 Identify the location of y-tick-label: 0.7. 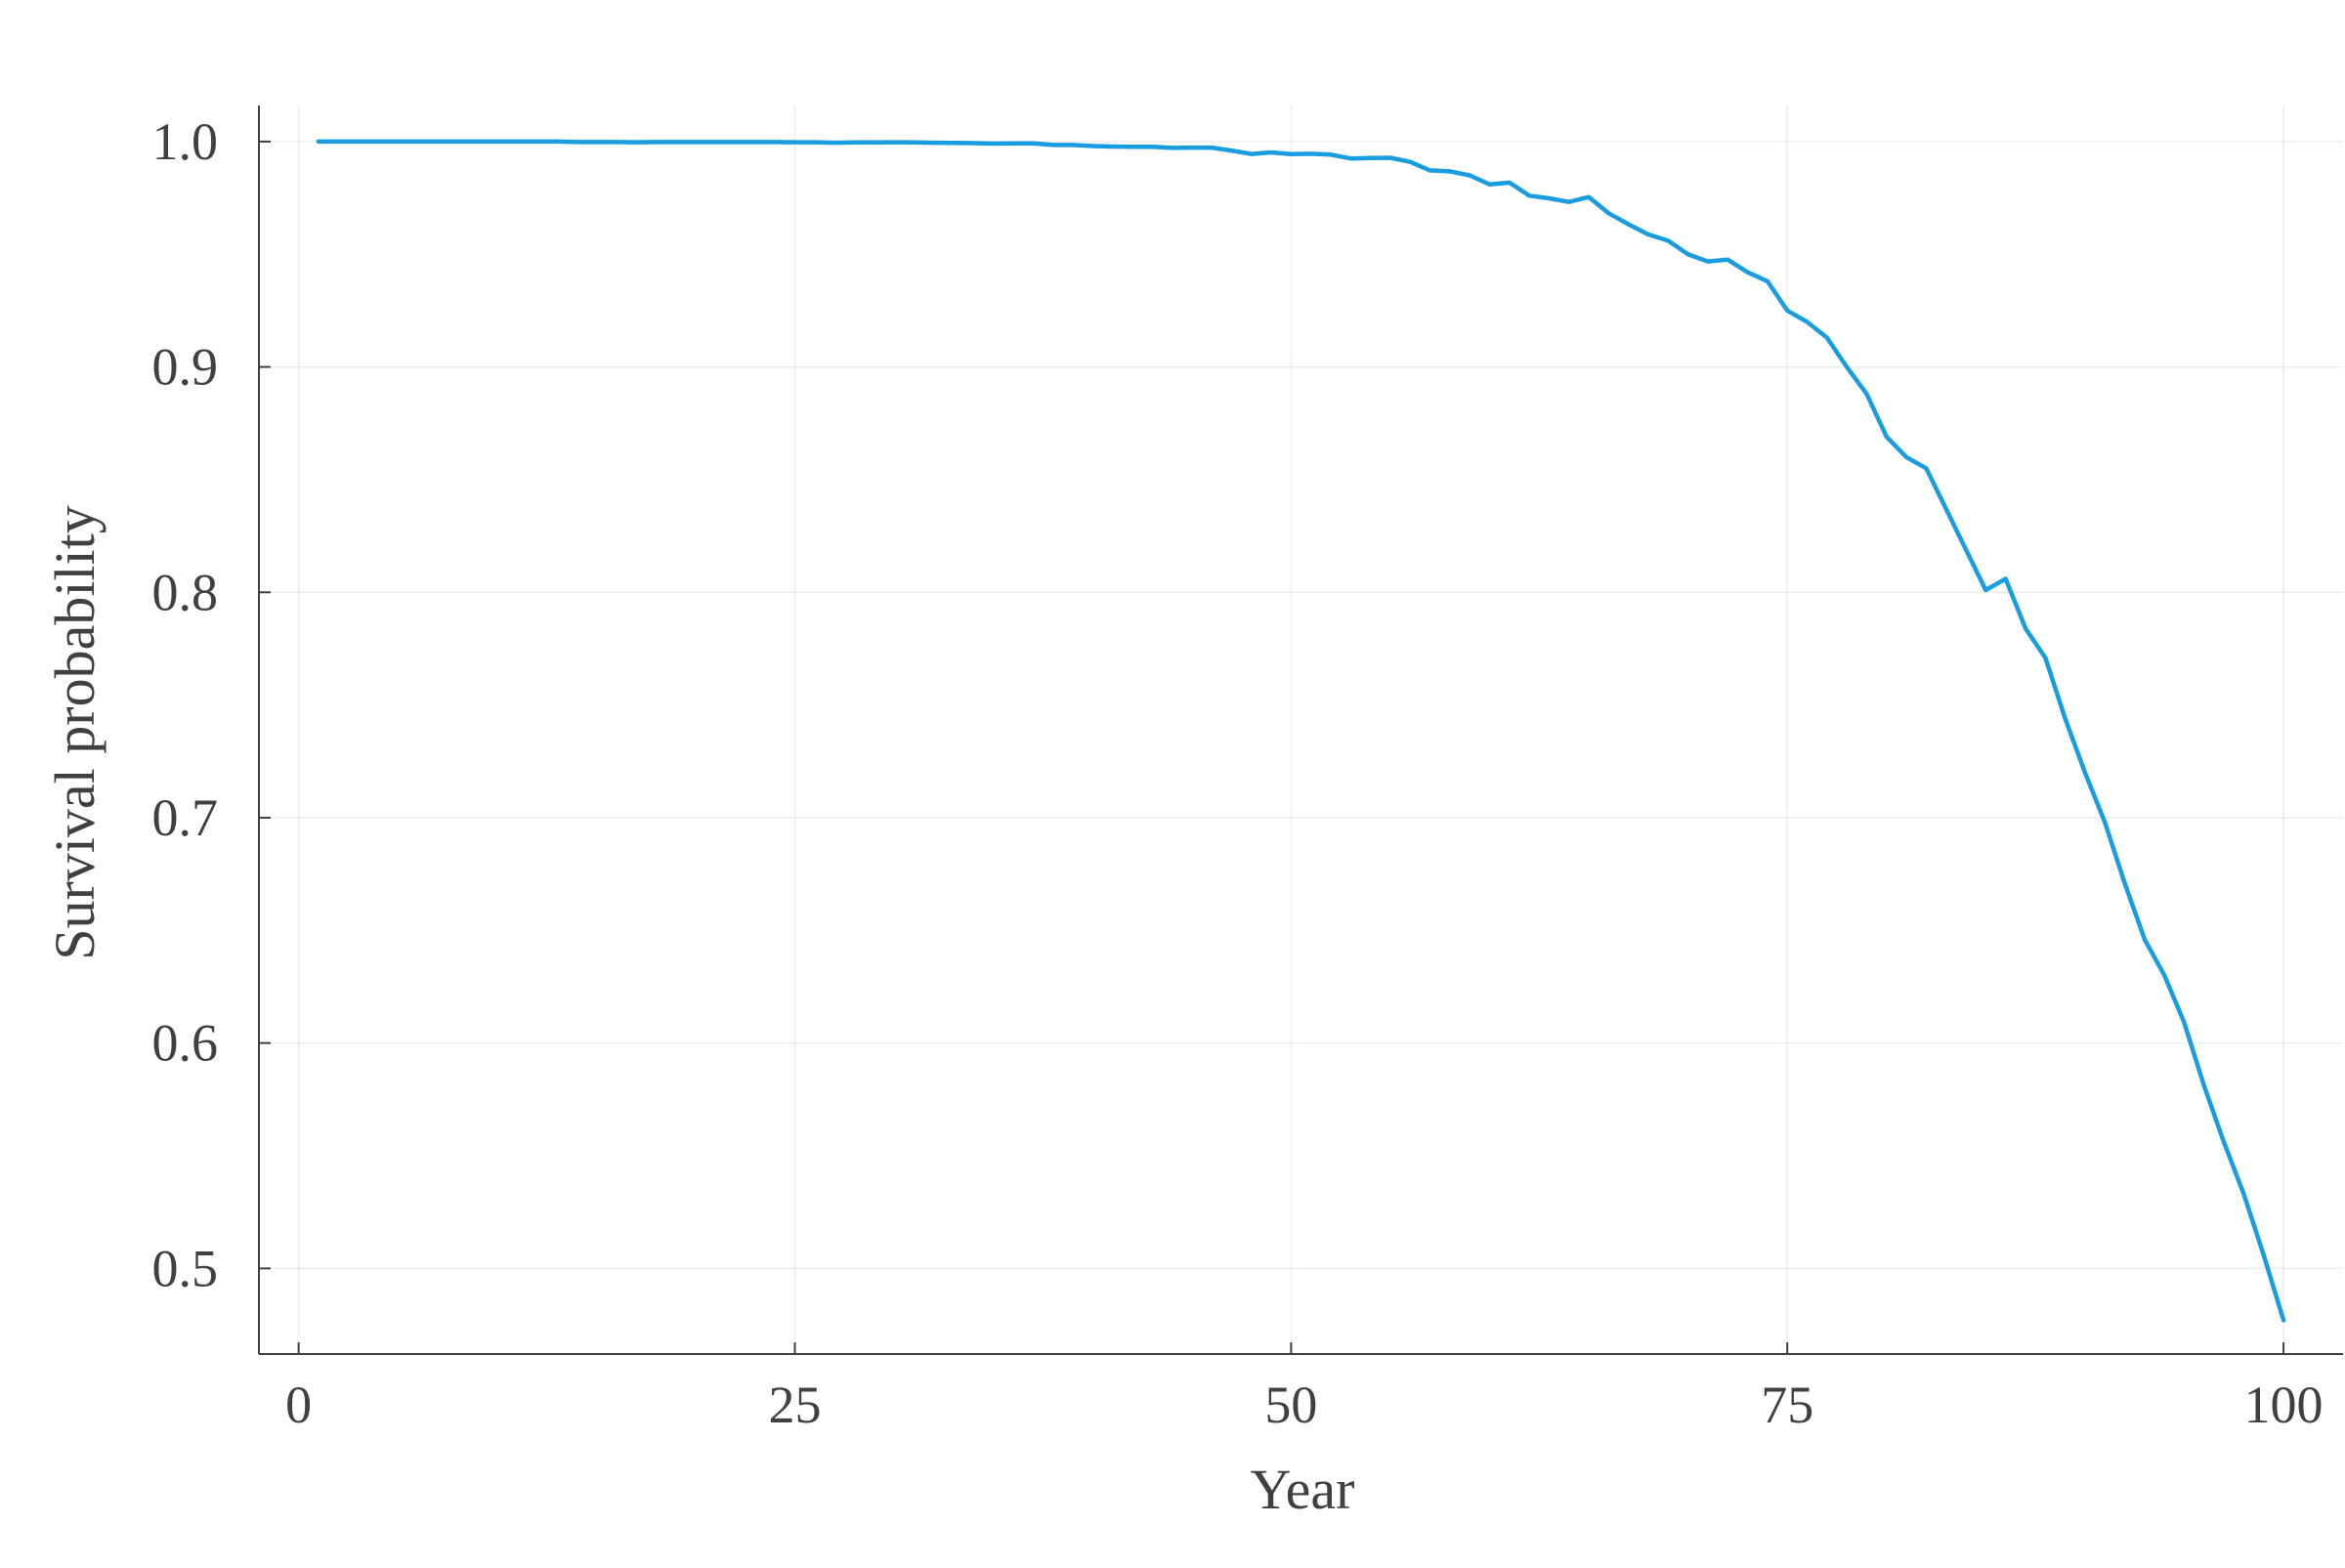
(185, 817).